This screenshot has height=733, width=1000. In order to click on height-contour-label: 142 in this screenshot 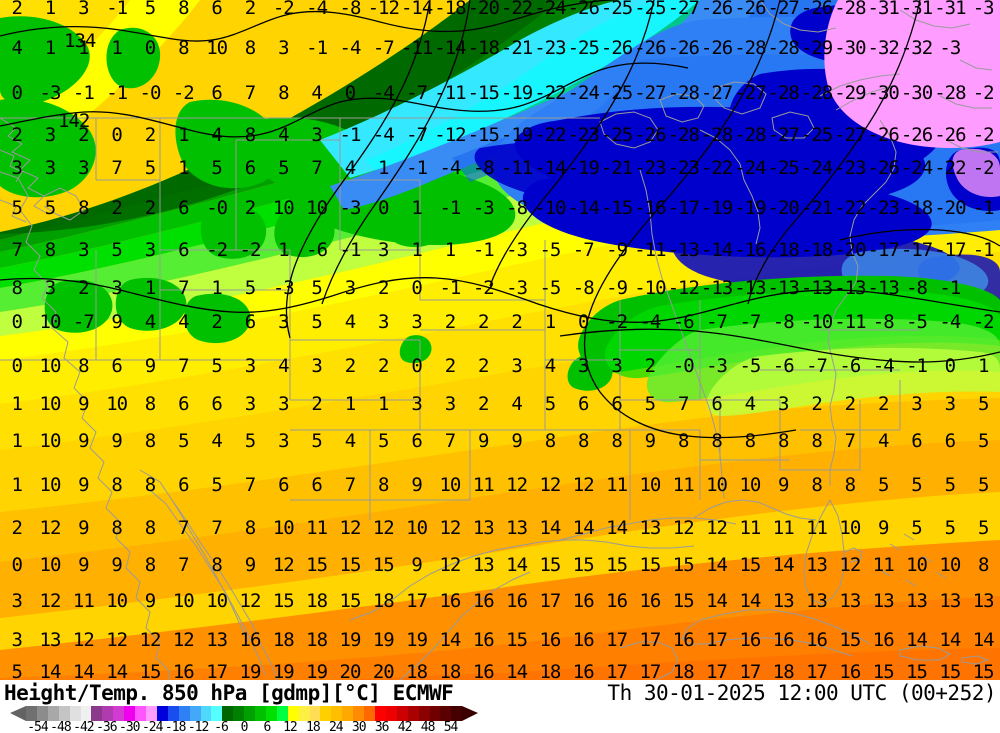, I will do `click(74, 121)`.